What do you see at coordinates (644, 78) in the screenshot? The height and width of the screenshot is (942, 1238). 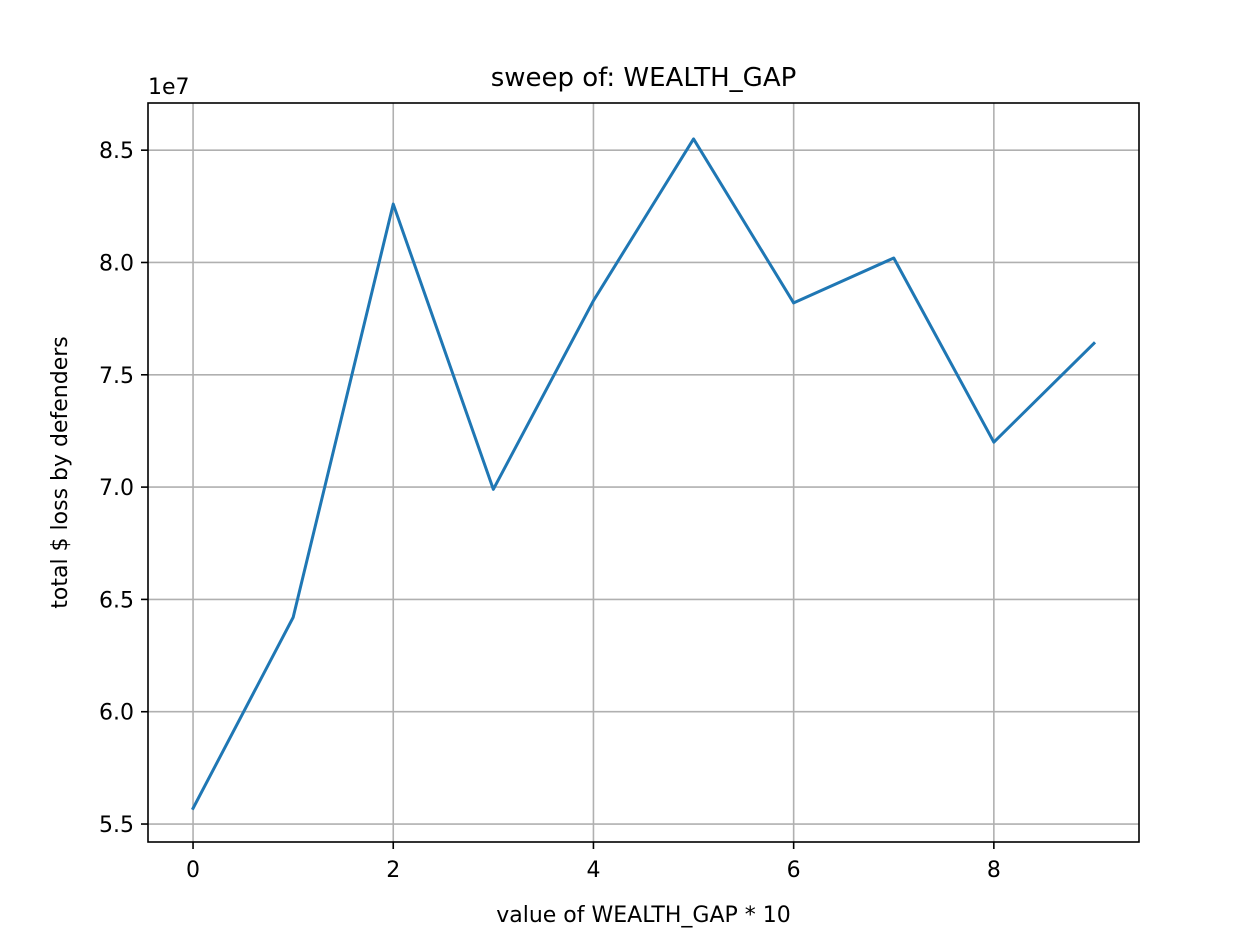 I see `chart-title: sweep of: WEALTH_GAP` at bounding box center [644, 78].